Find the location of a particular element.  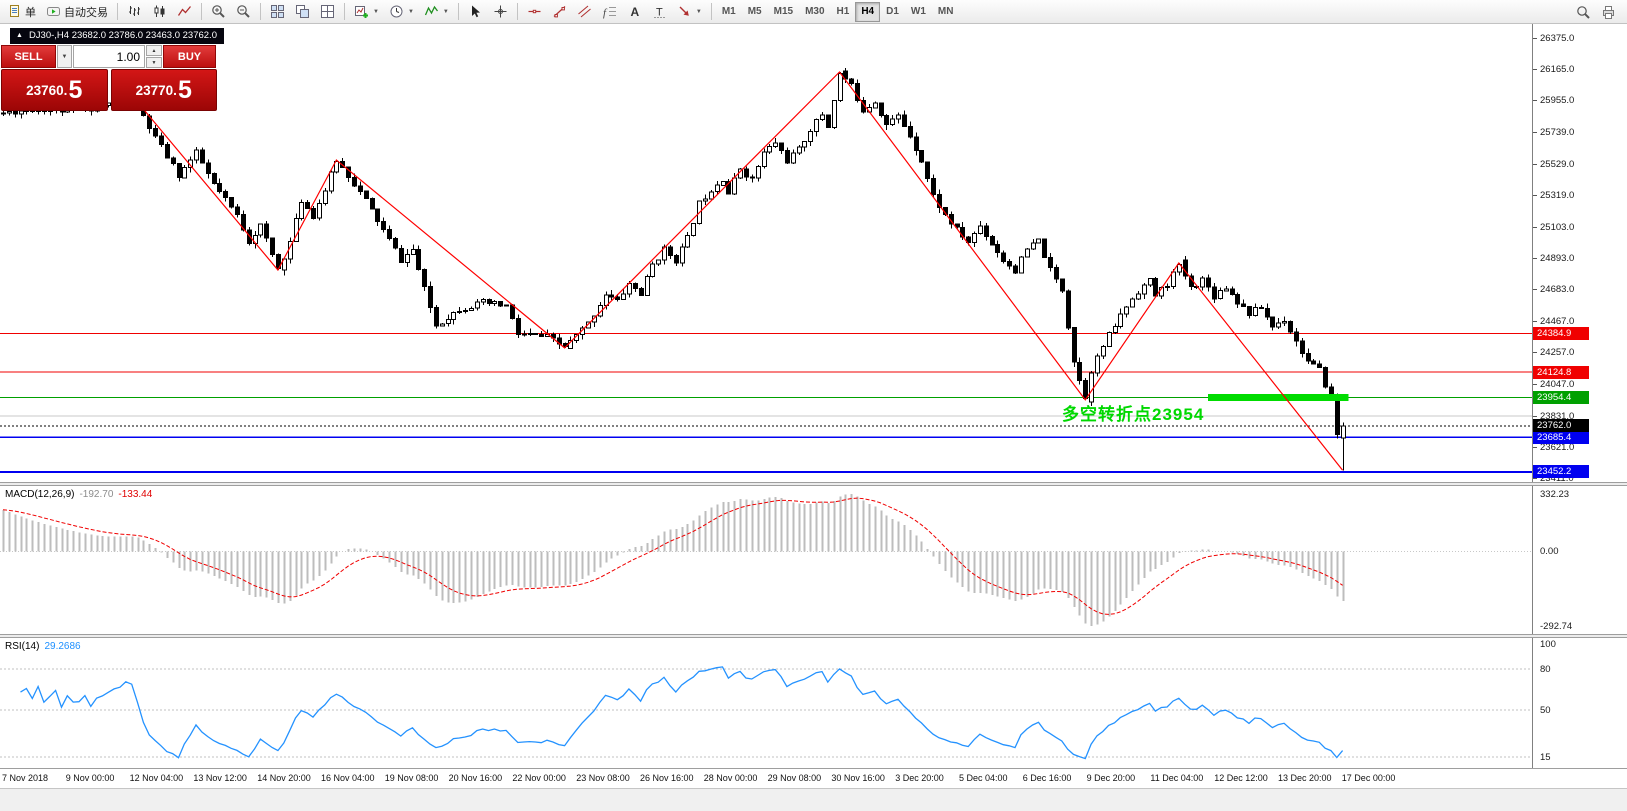

line-chart-mode-button is located at coordinates (184, 12).